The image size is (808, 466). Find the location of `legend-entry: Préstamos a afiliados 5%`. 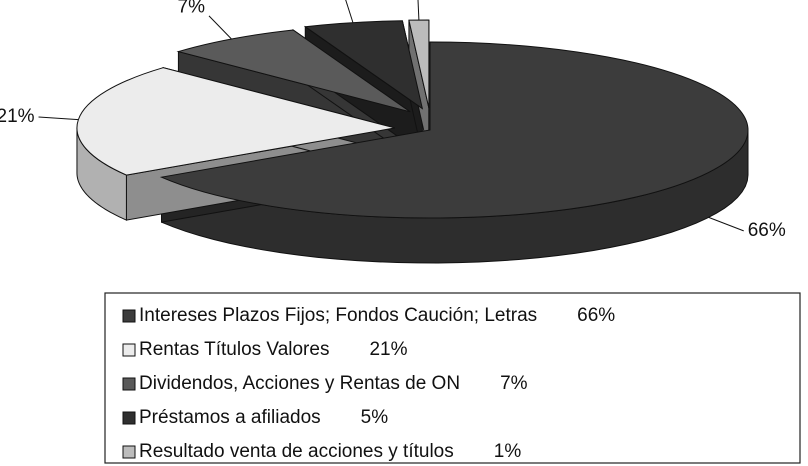

legend-entry: Préstamos a afiliados 5% is located at coordinates (263, 417).